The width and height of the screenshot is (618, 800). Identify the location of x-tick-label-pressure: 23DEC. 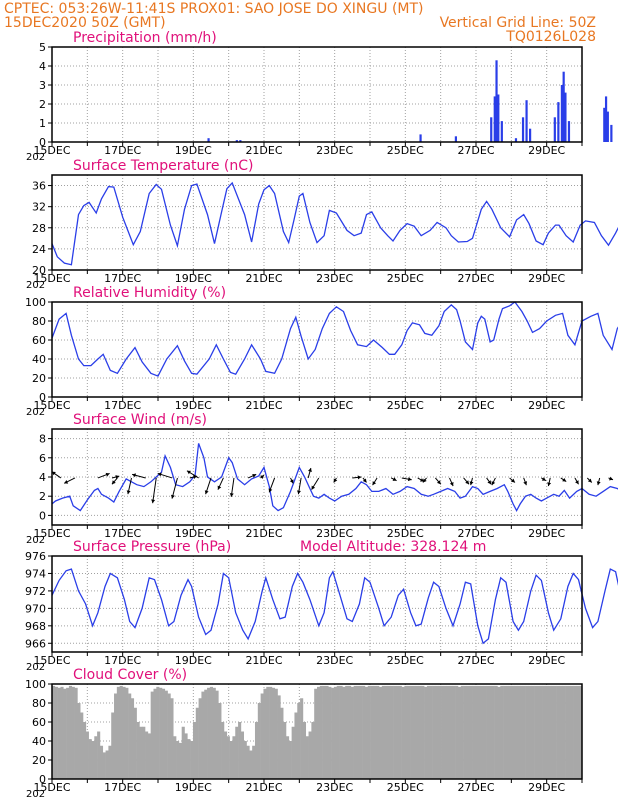
(334, 660).